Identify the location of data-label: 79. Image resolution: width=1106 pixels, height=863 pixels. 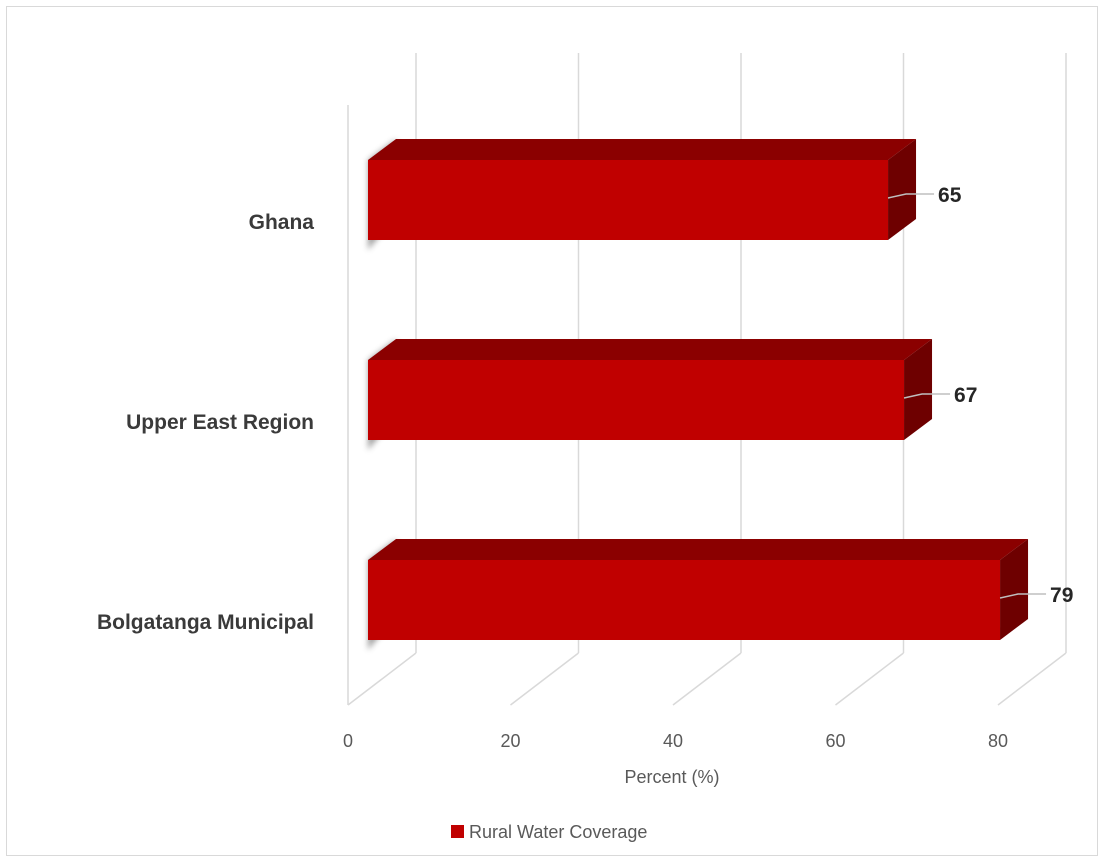
(1061, 595).